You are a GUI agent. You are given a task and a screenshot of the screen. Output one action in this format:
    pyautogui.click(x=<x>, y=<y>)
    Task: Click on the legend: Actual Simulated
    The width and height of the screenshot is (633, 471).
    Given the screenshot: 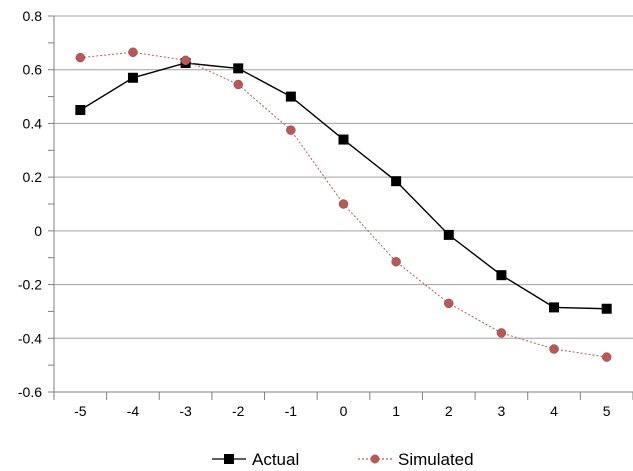 What is the action you would take?
    pyautogui.click(x=343, y=459)
    